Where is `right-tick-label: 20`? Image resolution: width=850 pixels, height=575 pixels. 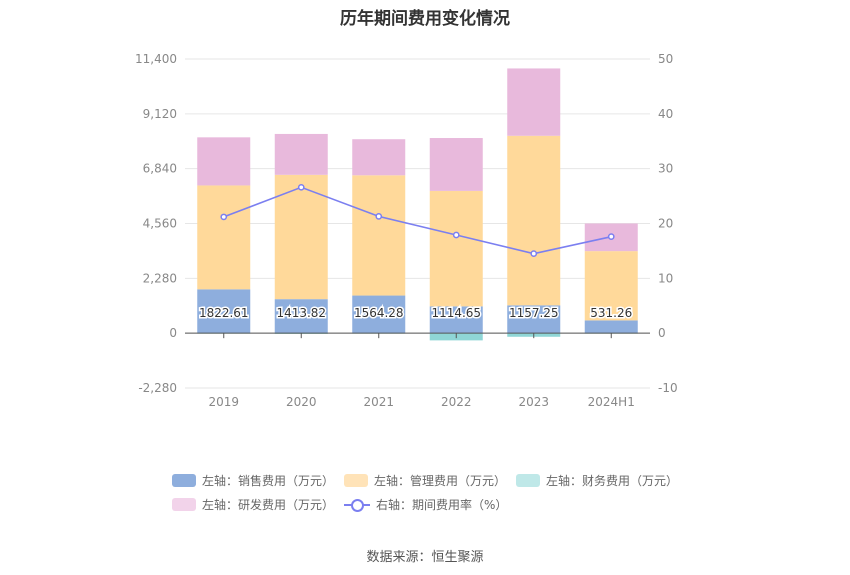 right-tick-label: 20 is located at coordinates (665, 224).